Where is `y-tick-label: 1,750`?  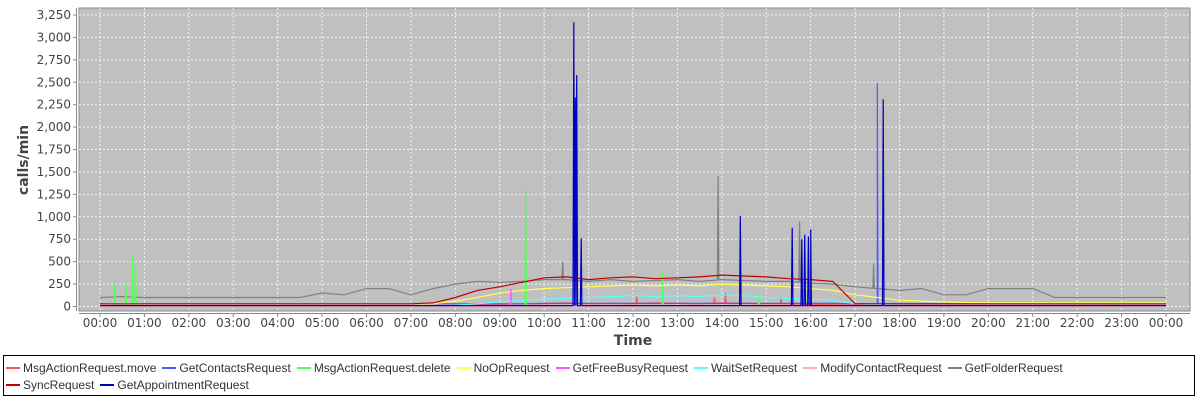
y-tick-label: 1,750 is located at coordinates (54, 150).